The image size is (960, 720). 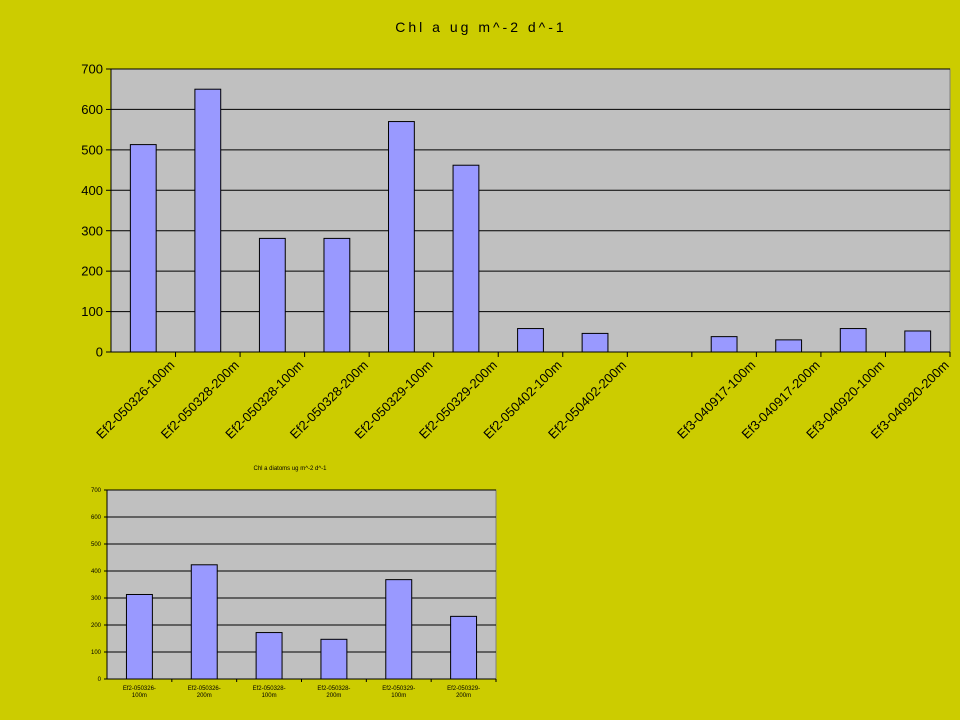 I want to click on small-gridlines, so click(x=301, y=571).